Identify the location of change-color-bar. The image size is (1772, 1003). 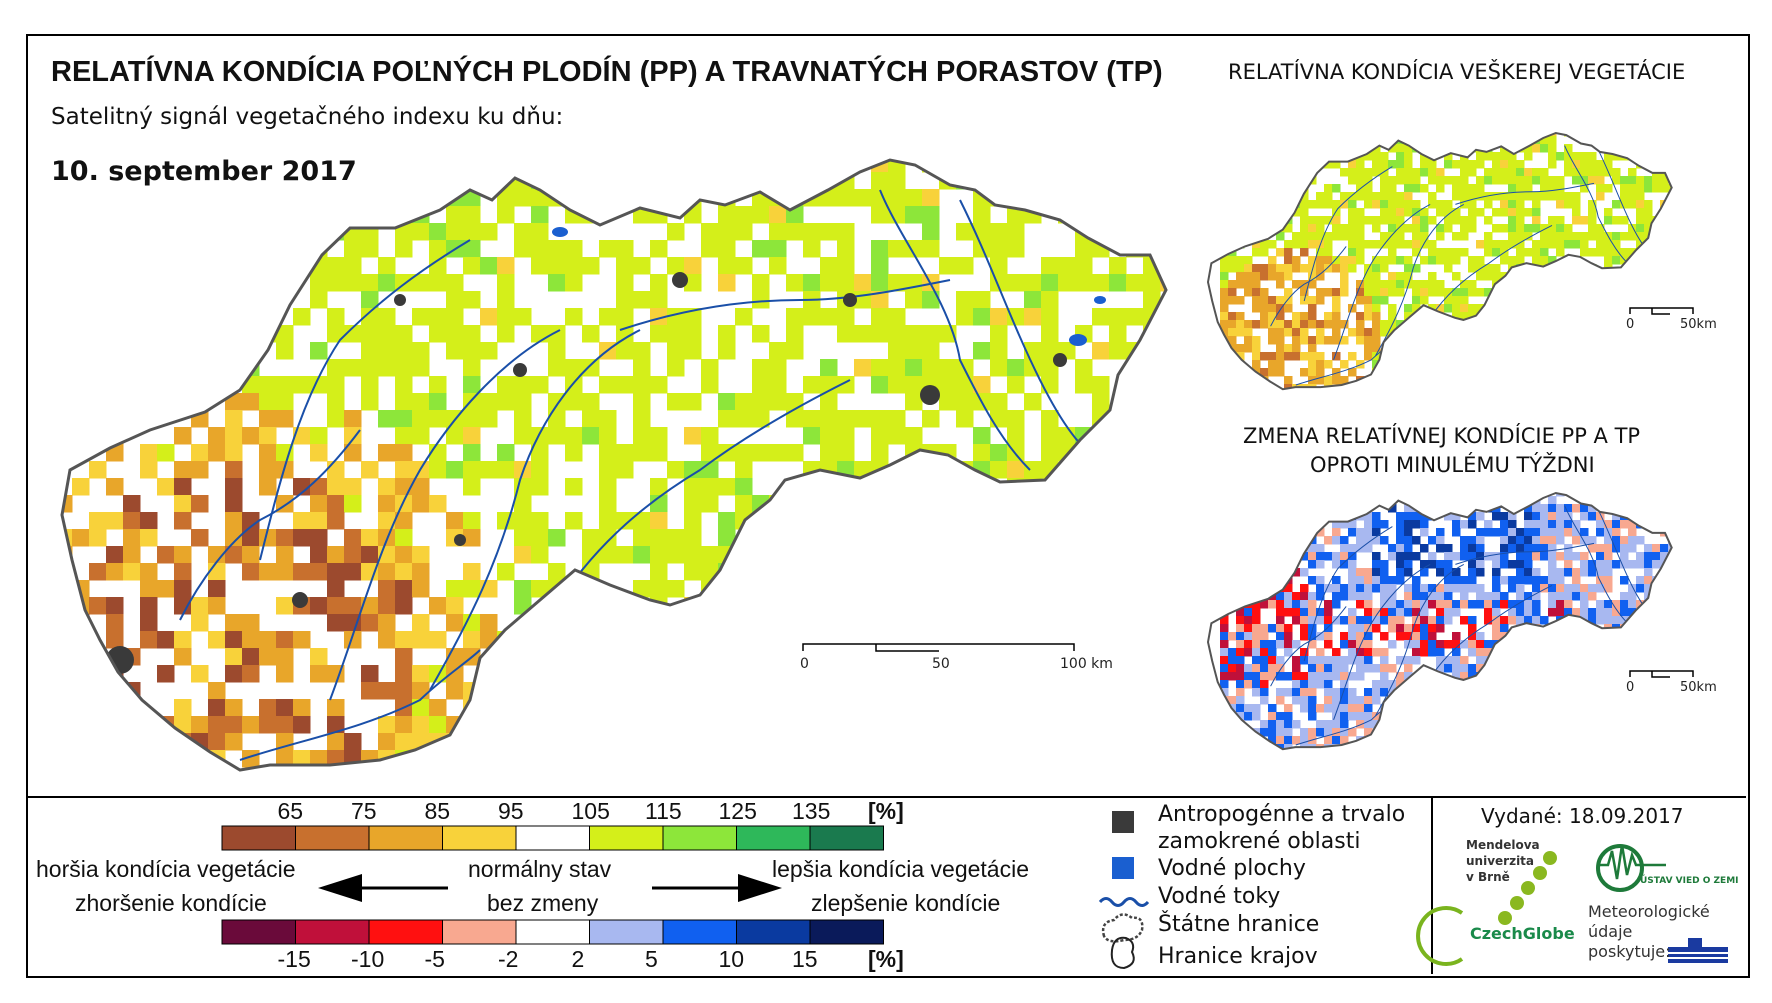
(552, 932).